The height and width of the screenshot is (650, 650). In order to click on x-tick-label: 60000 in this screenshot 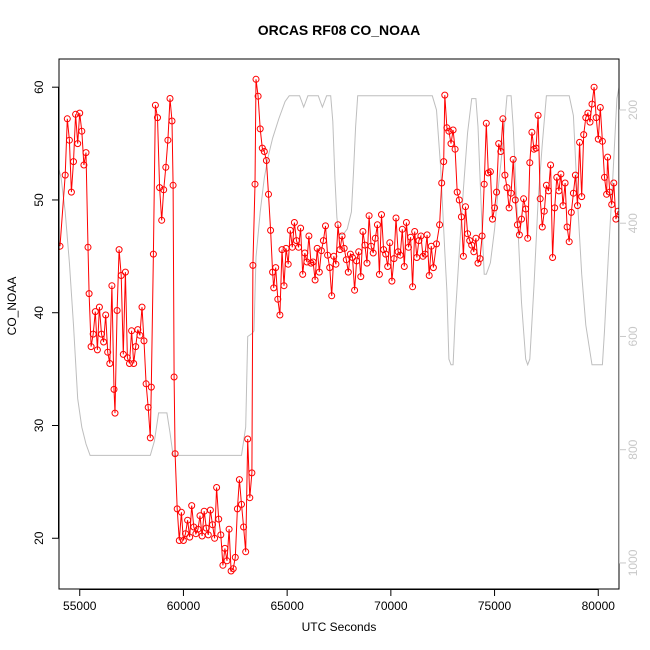, I will do `click(184, 606)`.